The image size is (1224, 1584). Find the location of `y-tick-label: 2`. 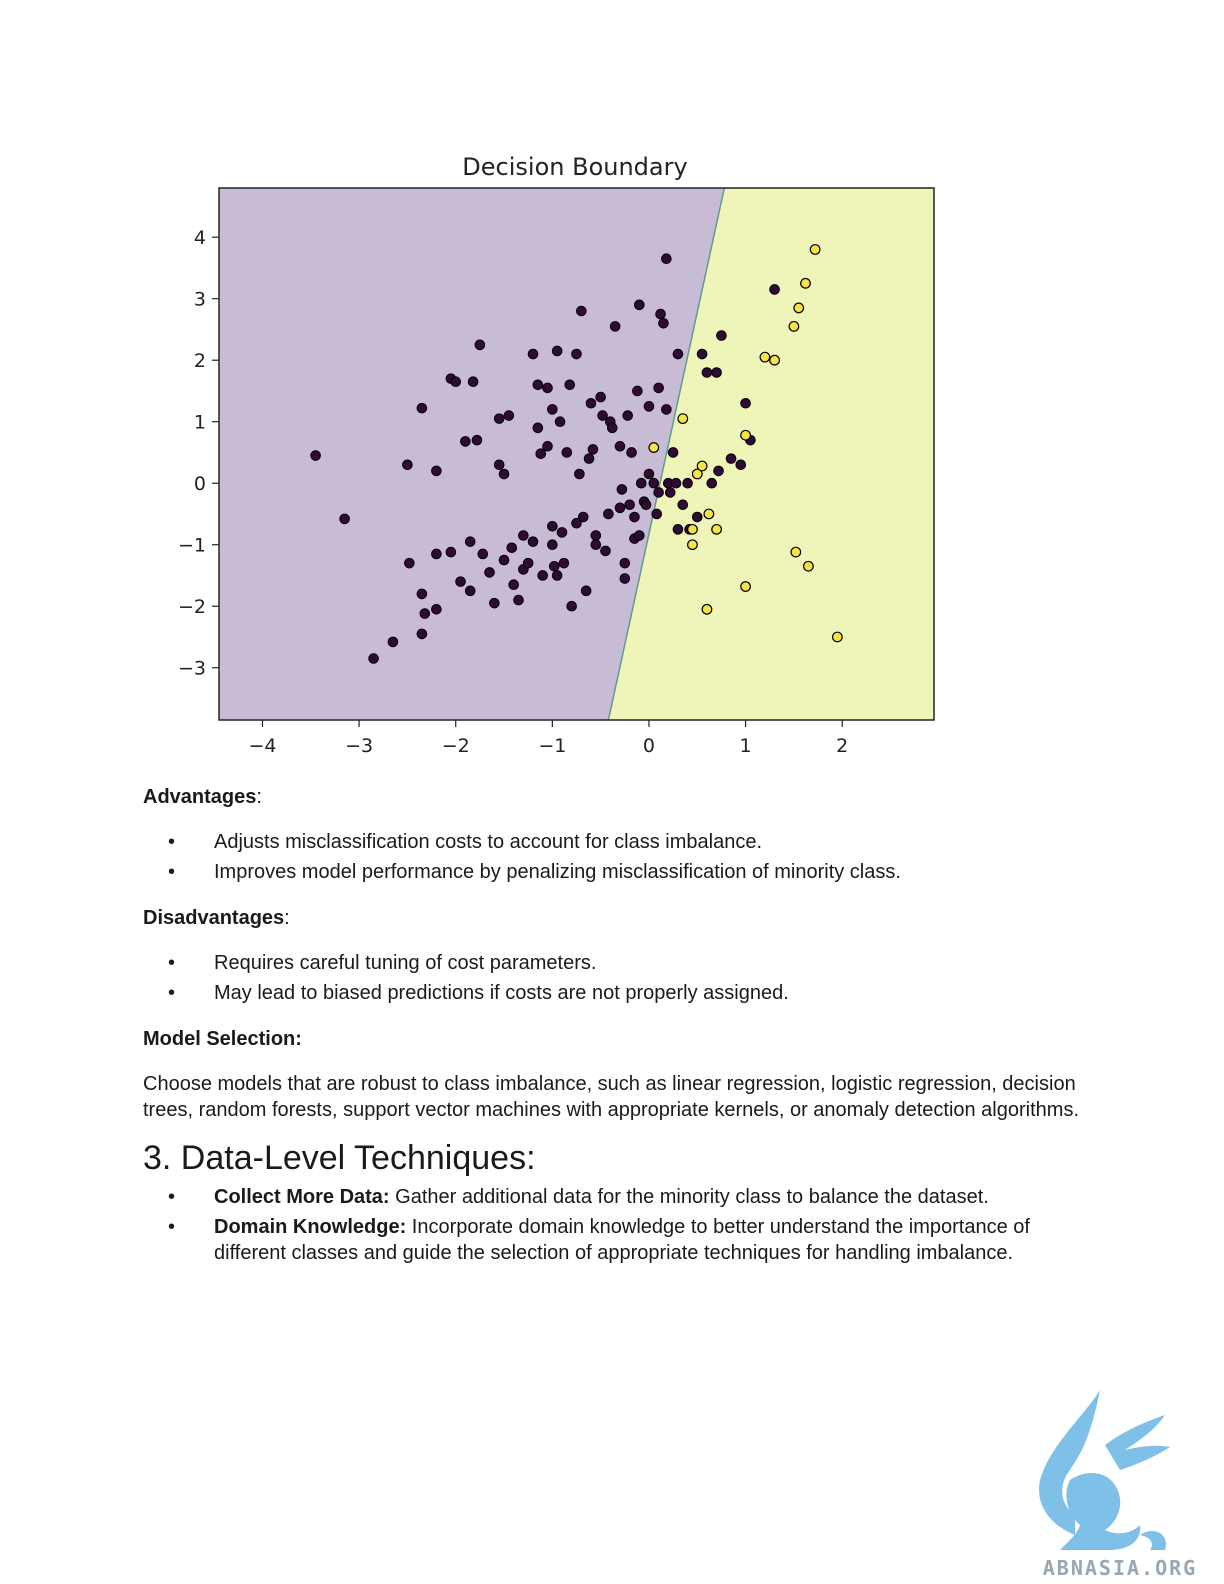

y-tick-label: 2 is located at coordinates (200, 361).